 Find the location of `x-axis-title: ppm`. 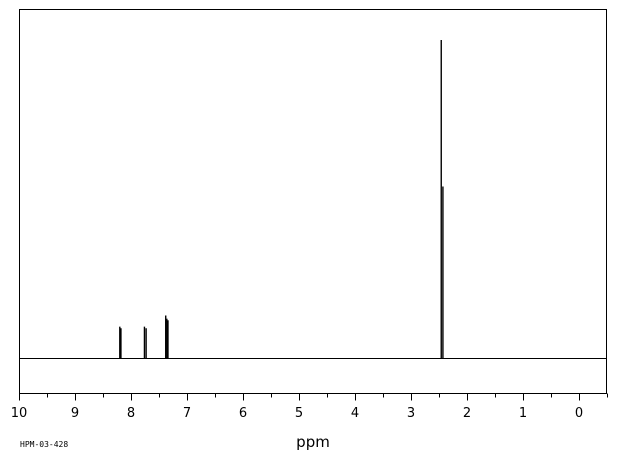

x-axis-title: ppm is located at coordinates (313, 442).